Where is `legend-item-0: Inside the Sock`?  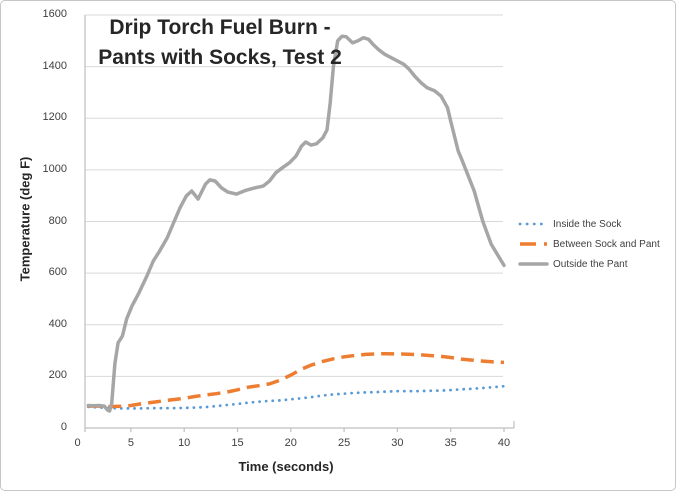 legend-item-0: Inside the Sock is located at coordinates (589, 224).